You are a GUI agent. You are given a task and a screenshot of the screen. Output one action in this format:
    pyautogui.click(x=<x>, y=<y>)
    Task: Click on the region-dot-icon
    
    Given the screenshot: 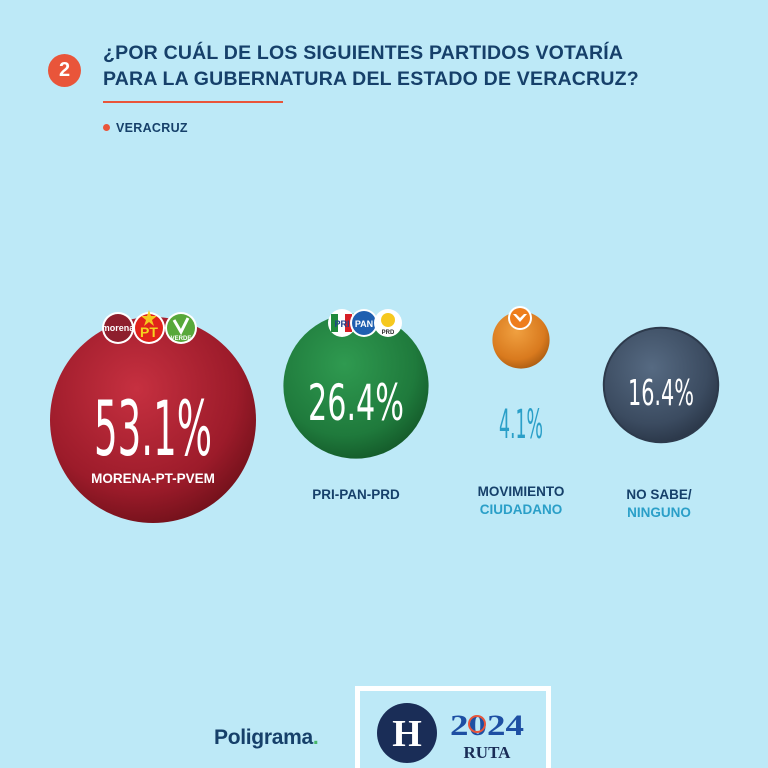 What is the action you would take?
    pyautogui.click(x=106, y=127)
    